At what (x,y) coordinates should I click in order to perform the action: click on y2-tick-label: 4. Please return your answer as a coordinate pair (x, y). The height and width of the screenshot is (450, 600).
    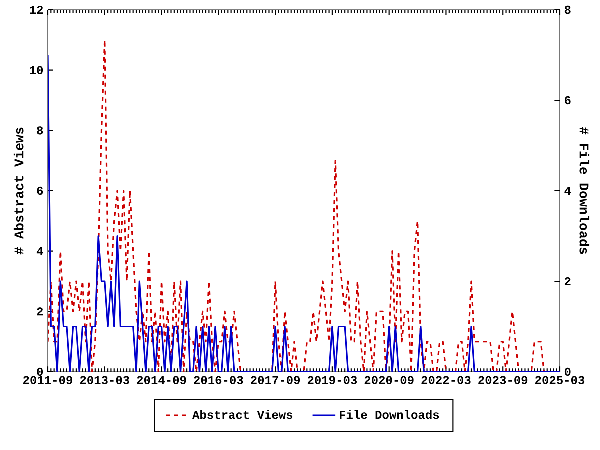
    Looking at the image, I should click on (568, 191).